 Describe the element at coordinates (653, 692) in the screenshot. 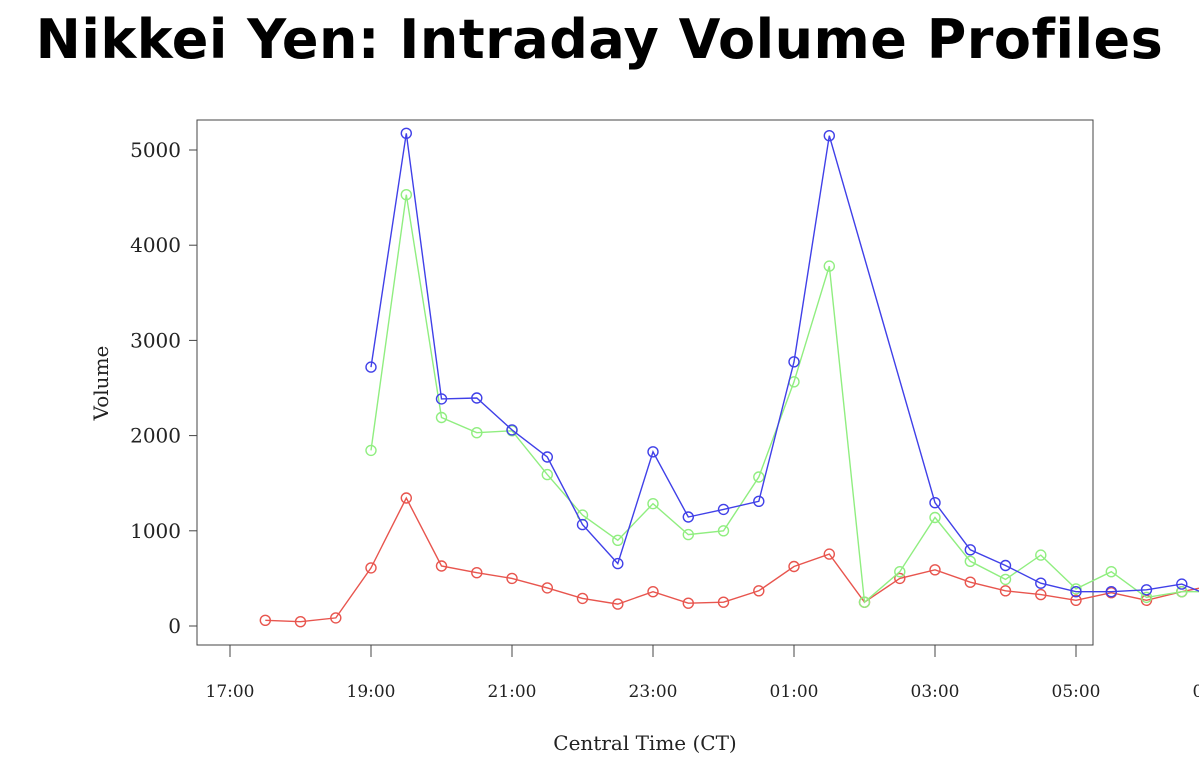

I see `x-tick-label: 23:00` at that location.